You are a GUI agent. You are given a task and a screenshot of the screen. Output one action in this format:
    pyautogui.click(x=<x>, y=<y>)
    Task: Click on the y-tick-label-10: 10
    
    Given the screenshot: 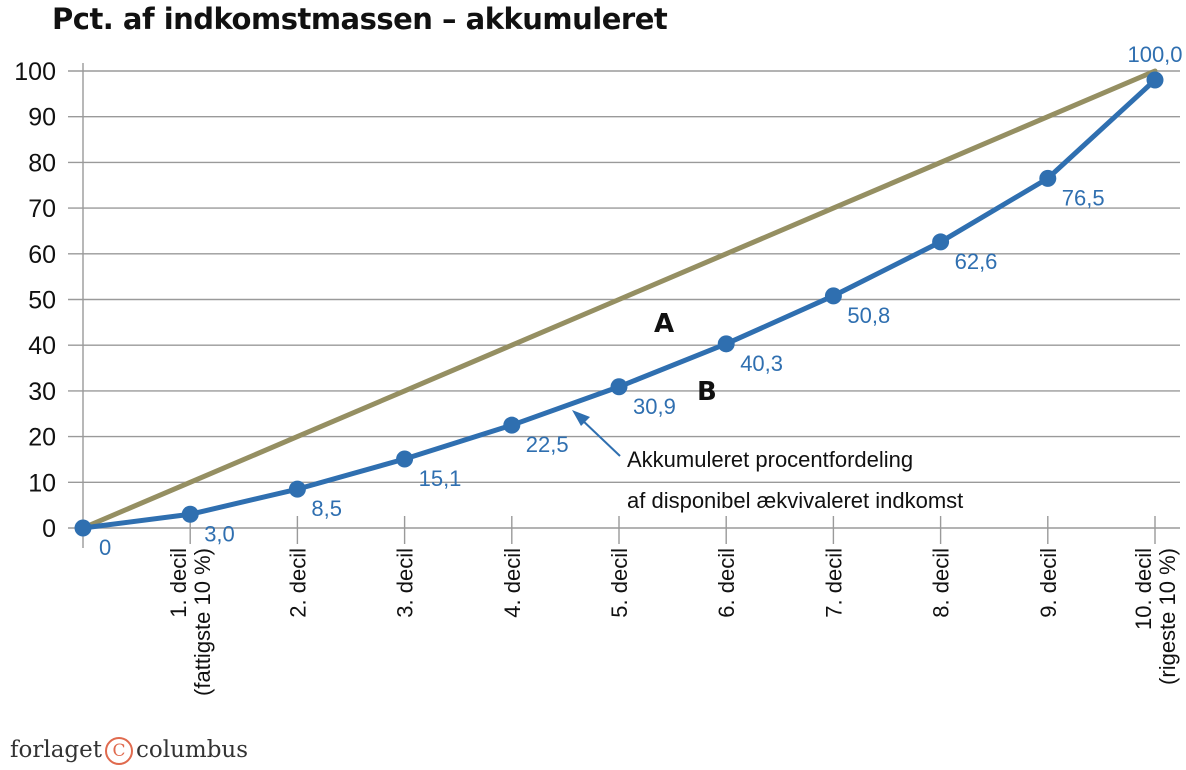 What is the action you would take?
    pyautogui.click(x=42, y=483)
    